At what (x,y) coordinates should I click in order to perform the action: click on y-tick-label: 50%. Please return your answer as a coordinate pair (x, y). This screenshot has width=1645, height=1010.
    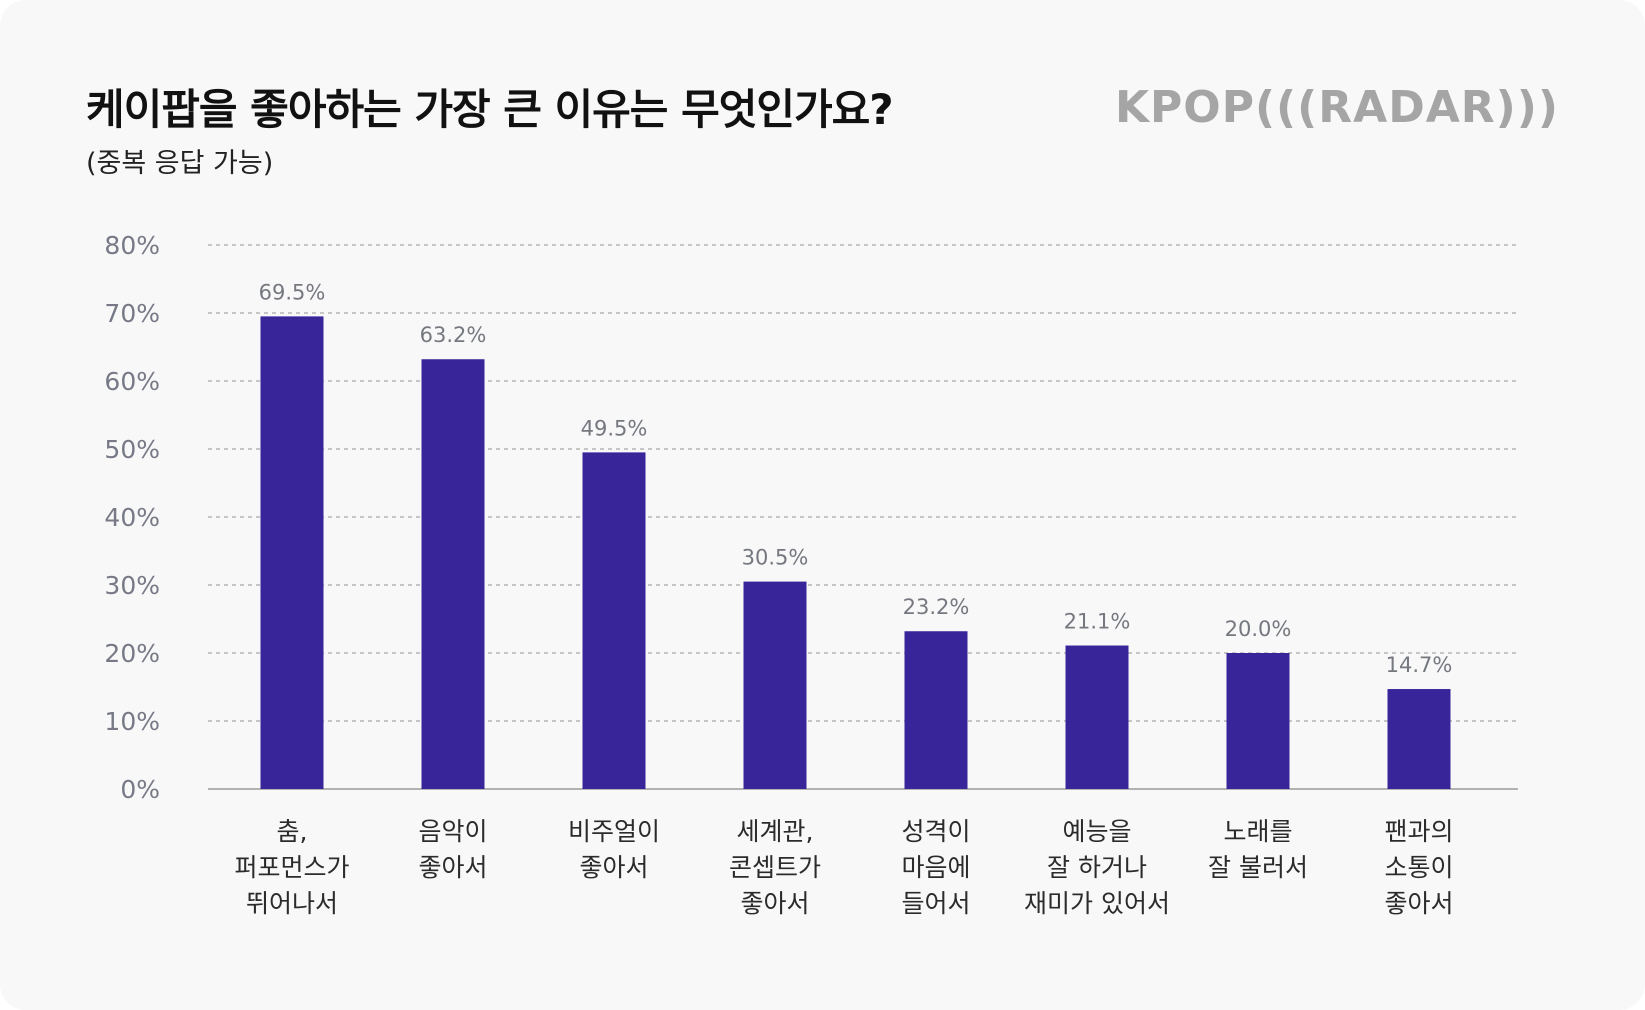
    Looking at the image, I should click on (132, 449).